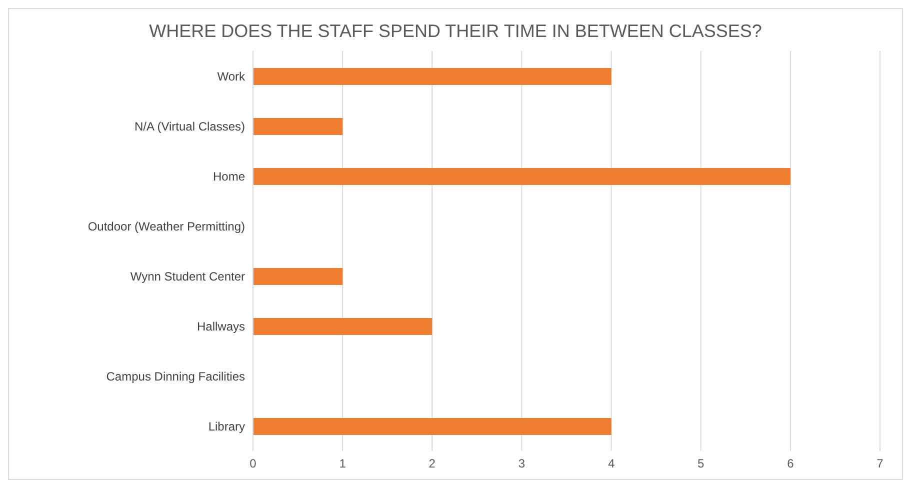 Image resolution: width=913 pixels, height=490 pixels. Describe the element at coordinates (455, 31) in the screenshot. I see `chart-title: WHERE DOES THE STAFF SPEND THEIR TIME IN BETWEEN CLASSES?` at that location.